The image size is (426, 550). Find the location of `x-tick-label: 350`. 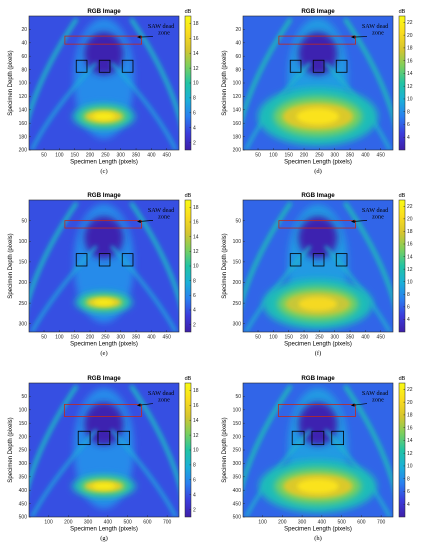

x-tick-label: 350 is located at coordinates (136, 338).